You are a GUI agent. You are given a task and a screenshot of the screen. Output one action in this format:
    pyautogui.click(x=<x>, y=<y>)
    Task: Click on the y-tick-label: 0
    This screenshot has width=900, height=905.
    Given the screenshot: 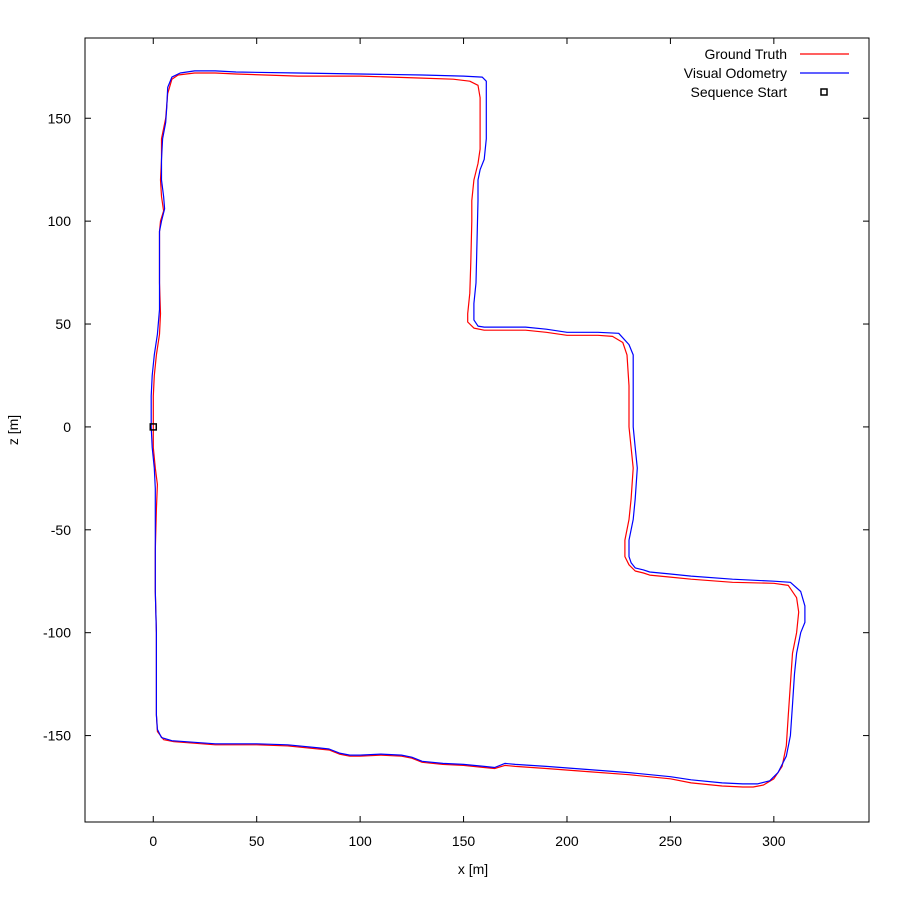 What is the action you would take?
    pyautogui.click(x=67, y=427)
    